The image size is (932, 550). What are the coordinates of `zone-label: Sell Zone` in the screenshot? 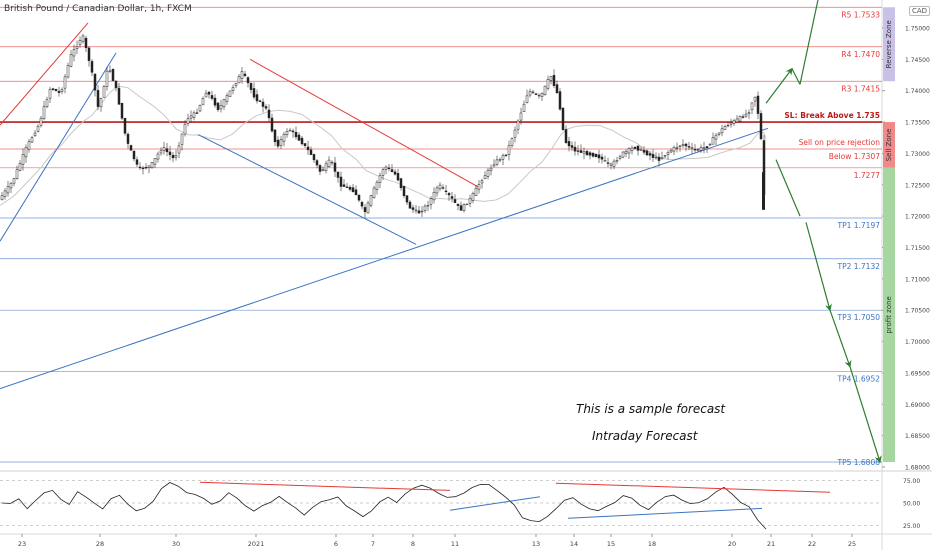 It's located at (889, 145).